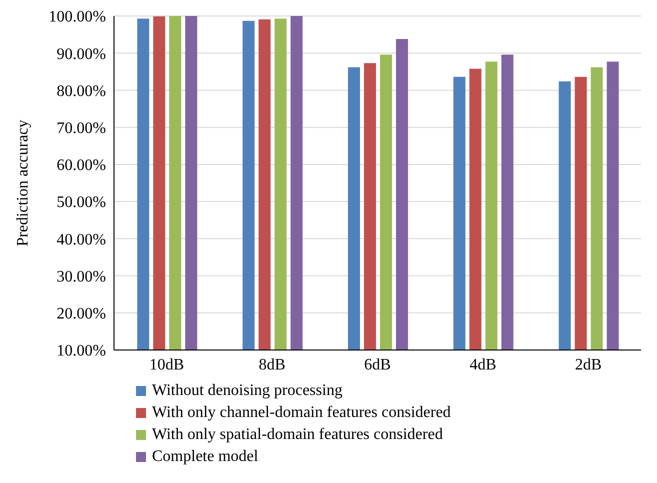 This screenshot has width=657, height=483. What do you see at coordinates (81, 351) in the screenshot?
I see `y-tick-label: 10.00%` at bounding box center [81, 351].